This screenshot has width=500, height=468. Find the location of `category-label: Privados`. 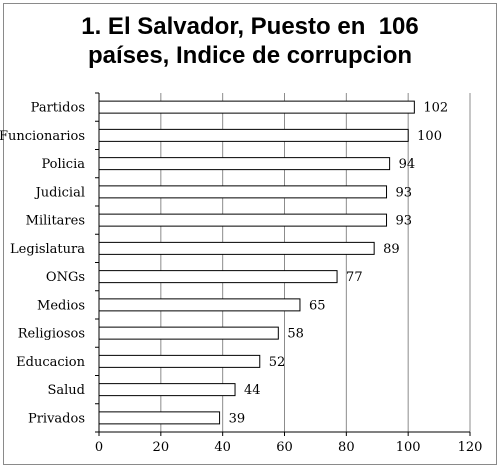

category-label: Privados is located at coordinates (56, 418).